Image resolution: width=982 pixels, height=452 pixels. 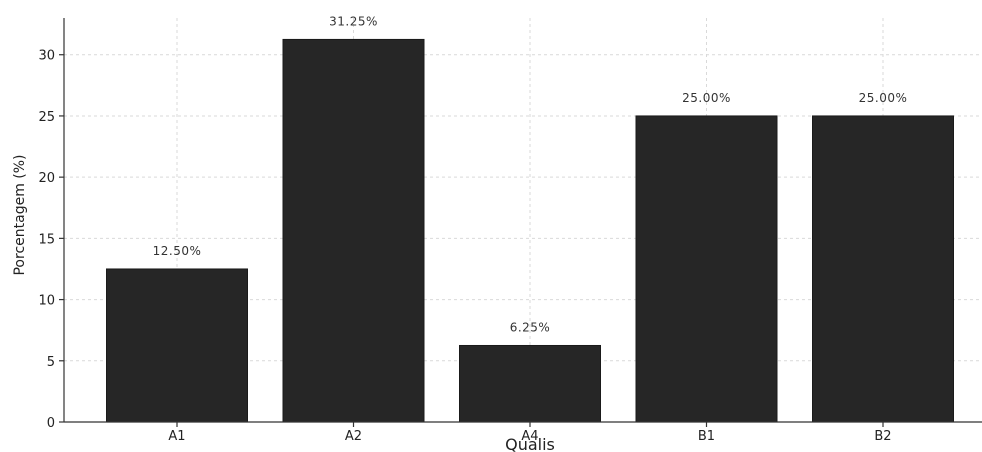 What do you see at coordinates (51, 362) in the screenshot?
I see `y-tick-label: 5` at bounding box center [51, 362].